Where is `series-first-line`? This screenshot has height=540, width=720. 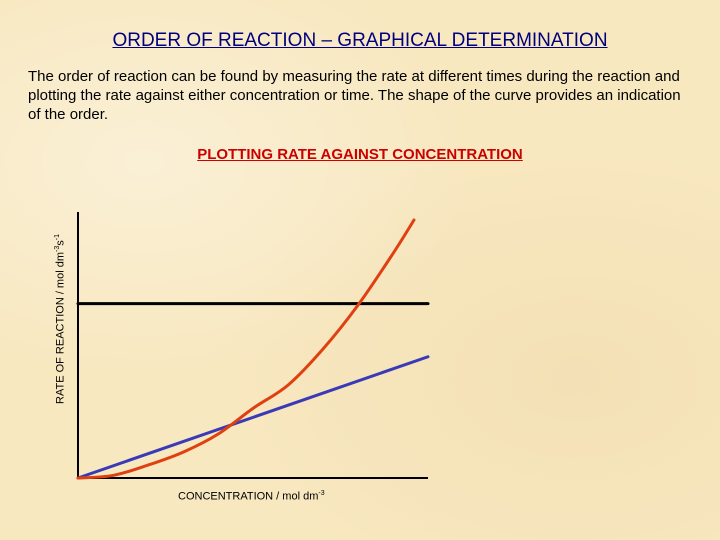
series-first-line is located at coordinates (253, 417).